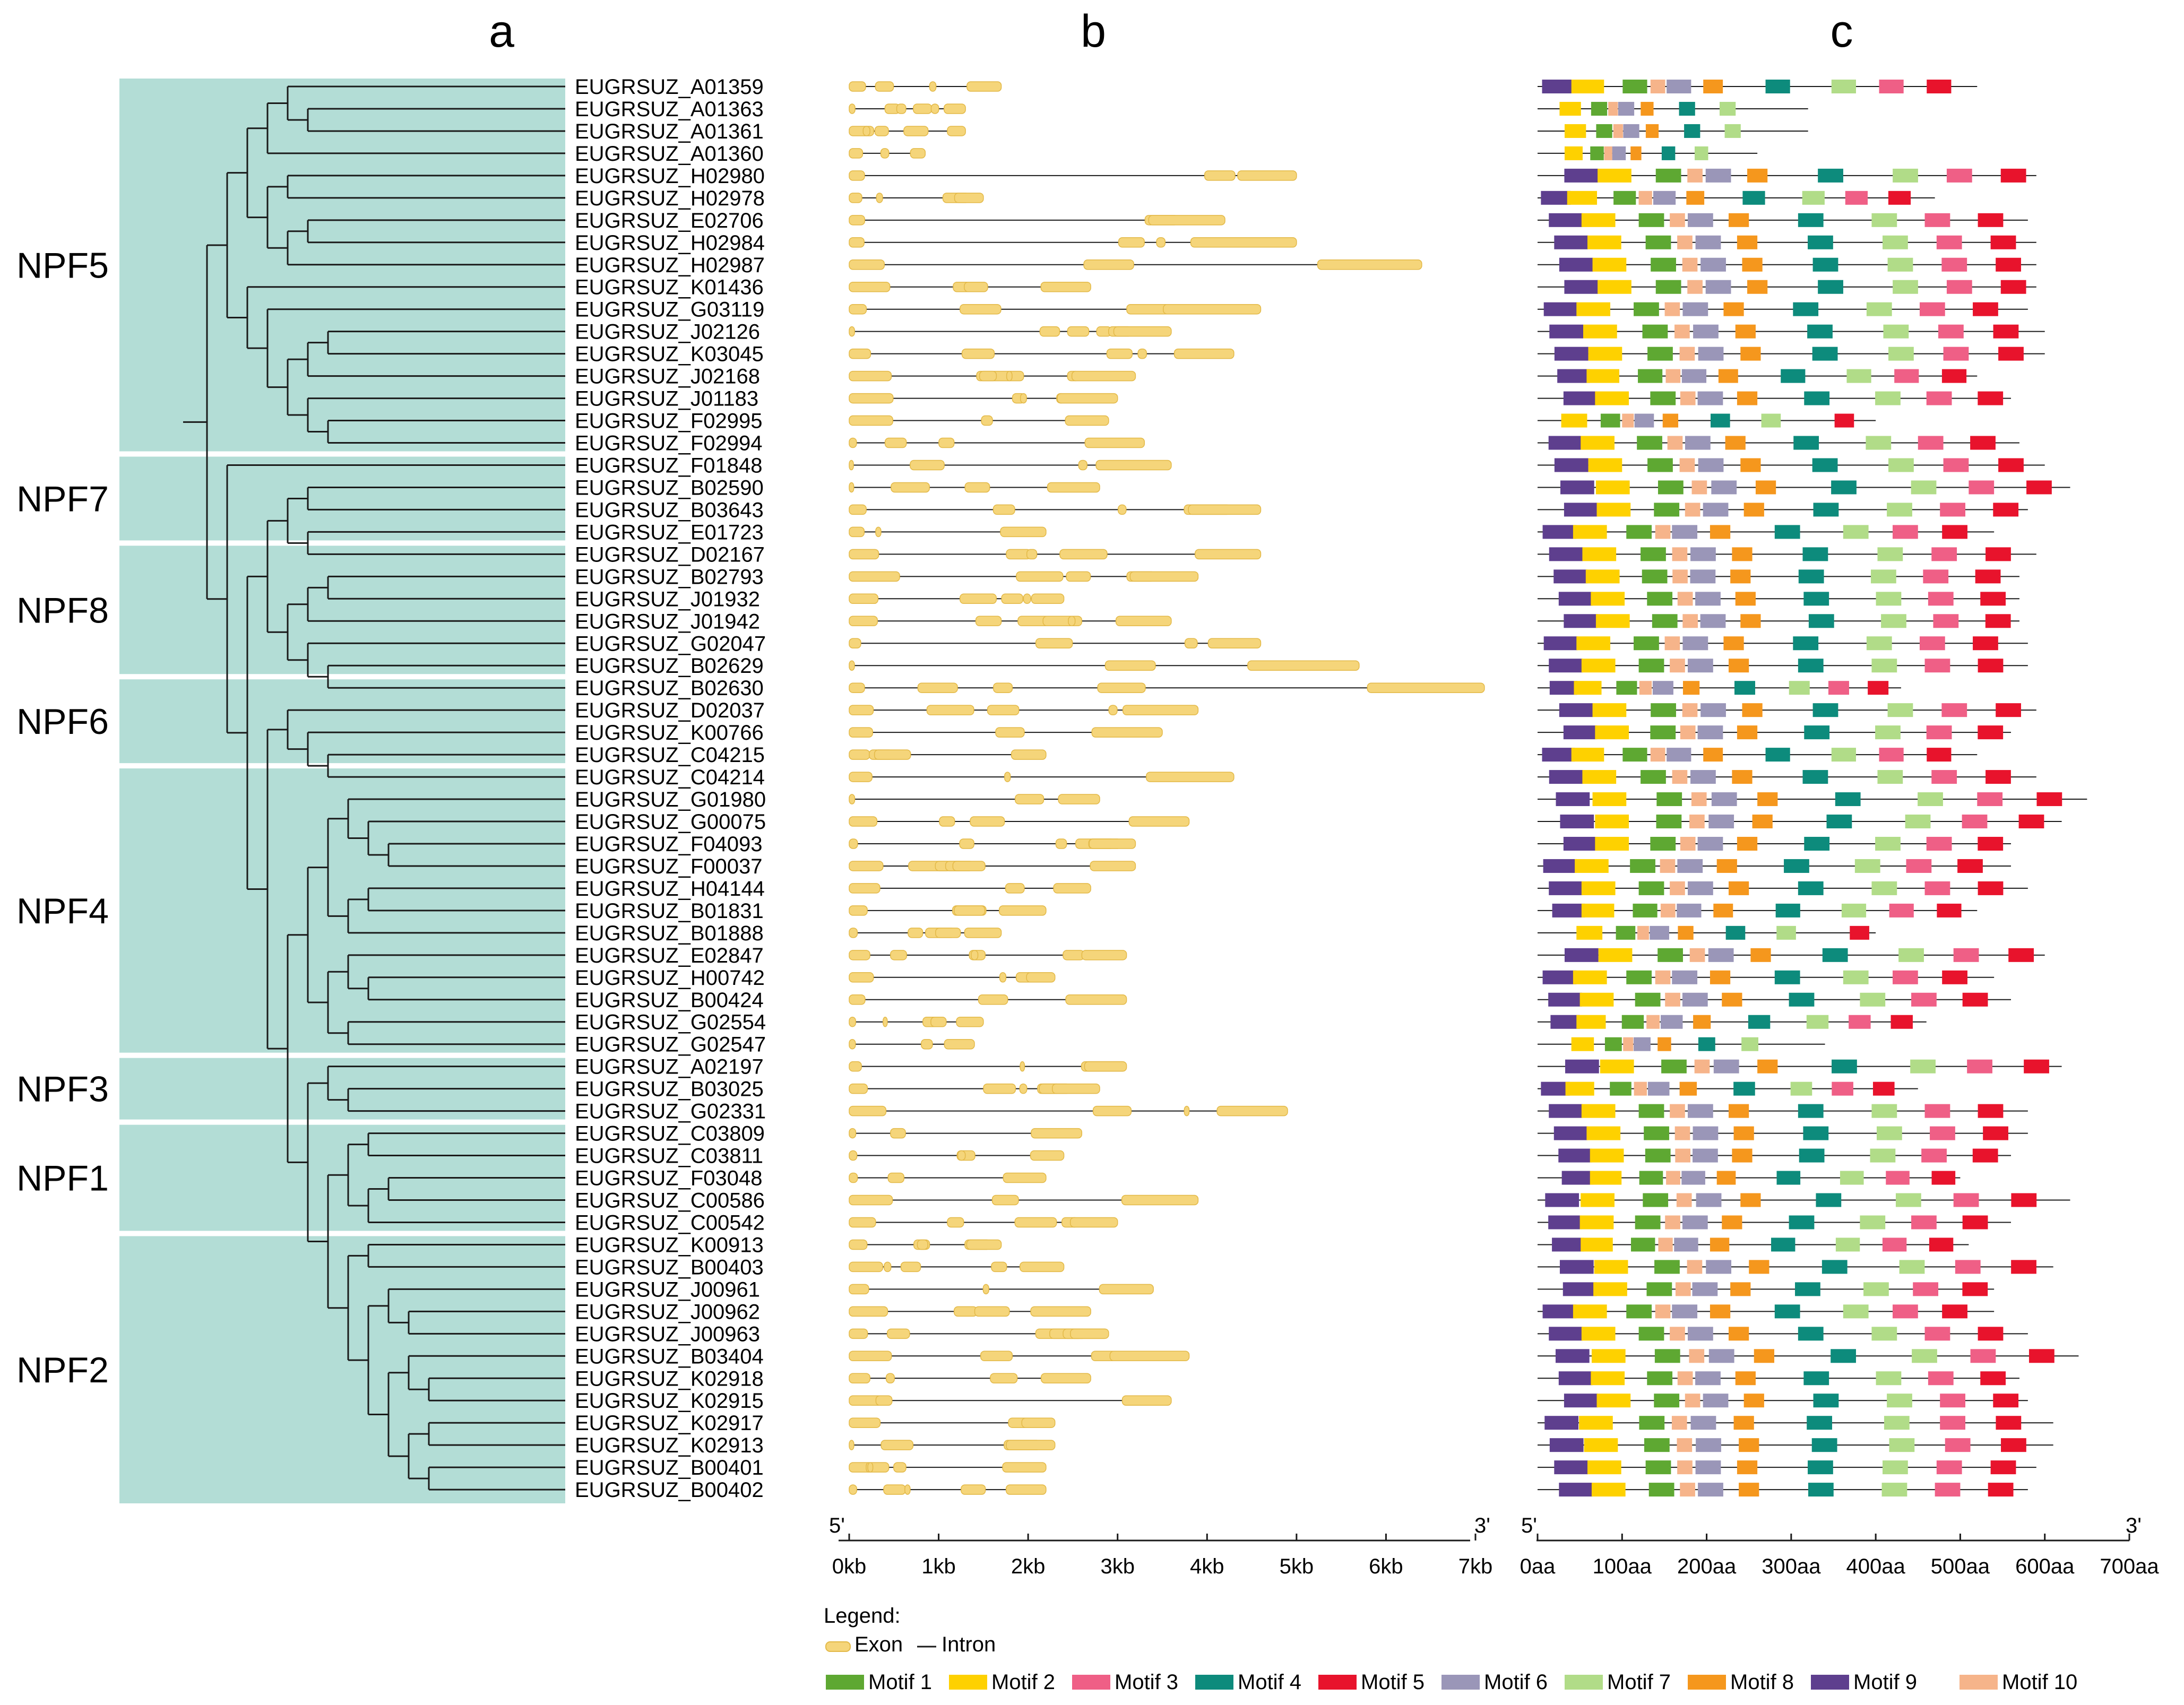 This screenshot has width=2184, height=1705. What do you see at coordinates (670, 243) in the screenshot?
I see `gene-name: EUGRSUZ_H02984` at bounding box center [670, 243].